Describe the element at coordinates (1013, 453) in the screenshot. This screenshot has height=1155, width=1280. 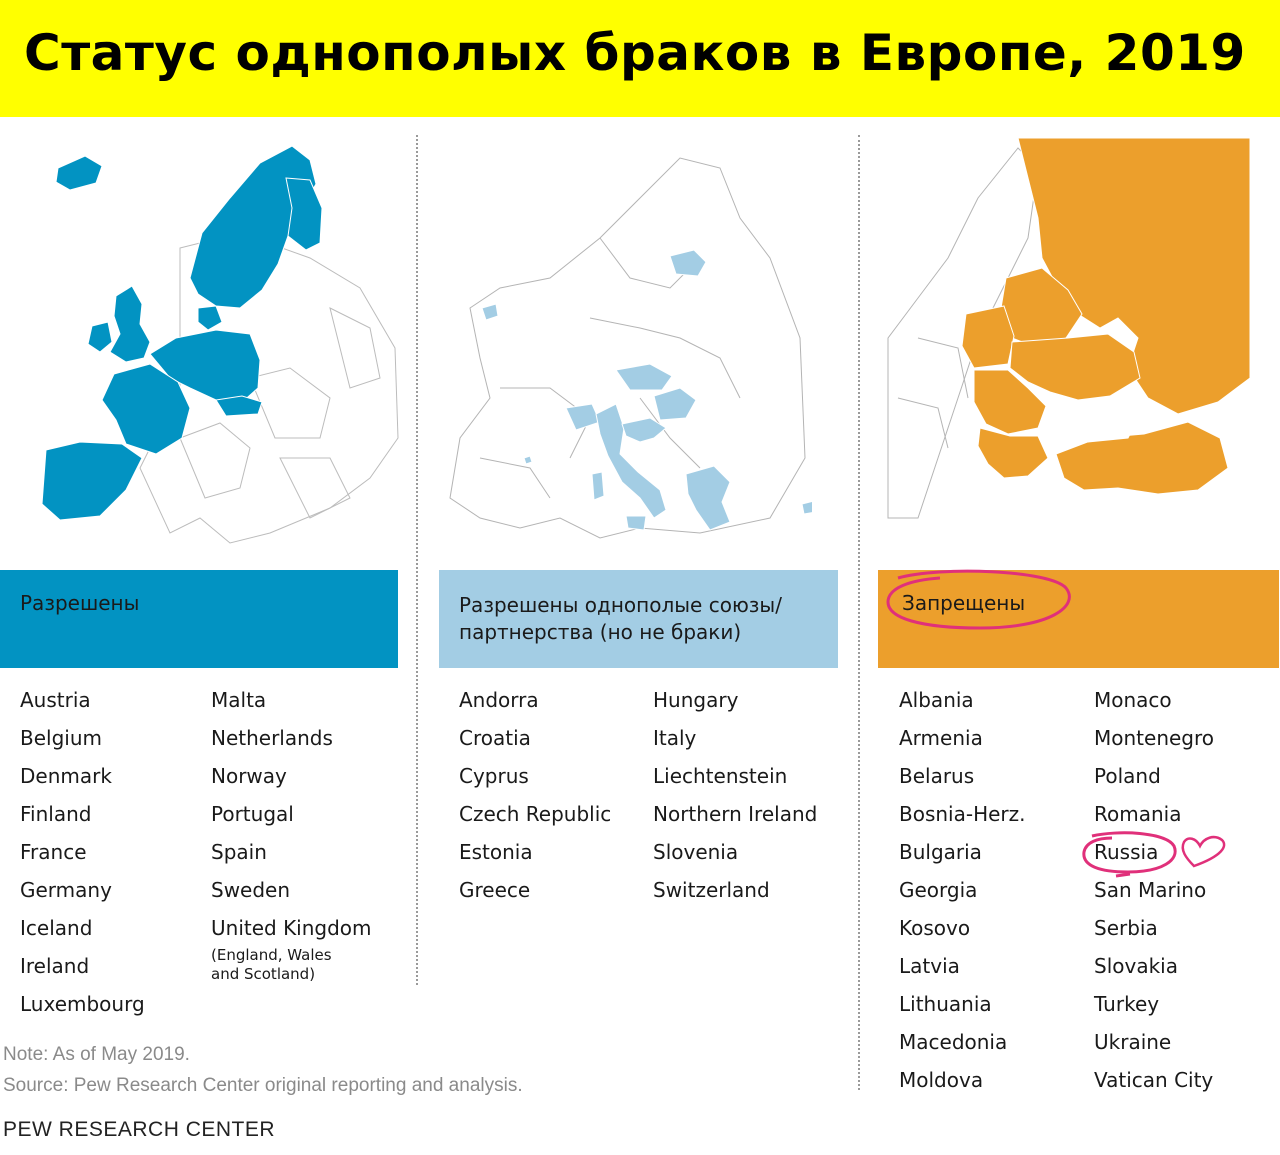
I see `balkans-shape` at that location.